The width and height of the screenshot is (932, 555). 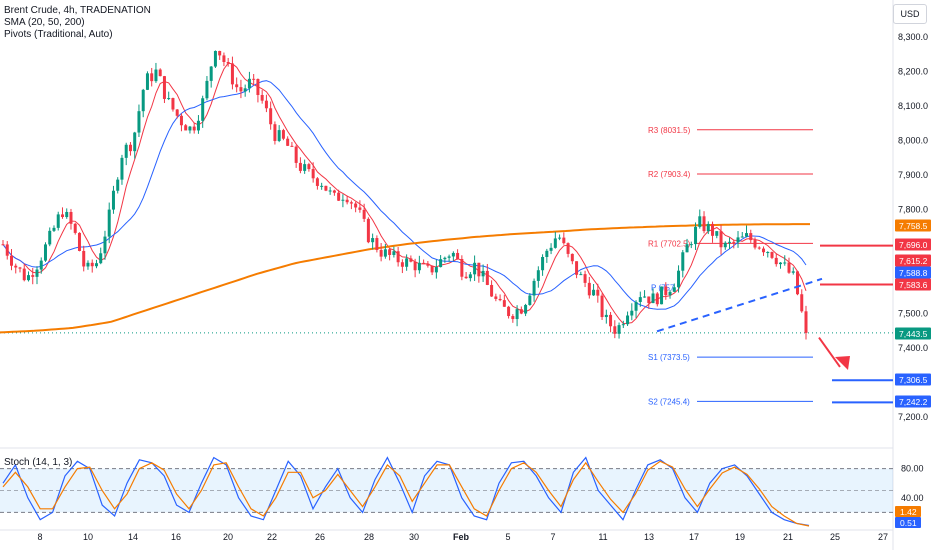 What do you see at coordinates (44, 22) in the screenshot?
I see `sma-legend: SMA (20, 50, 200)` at bounding box center [44, 22].